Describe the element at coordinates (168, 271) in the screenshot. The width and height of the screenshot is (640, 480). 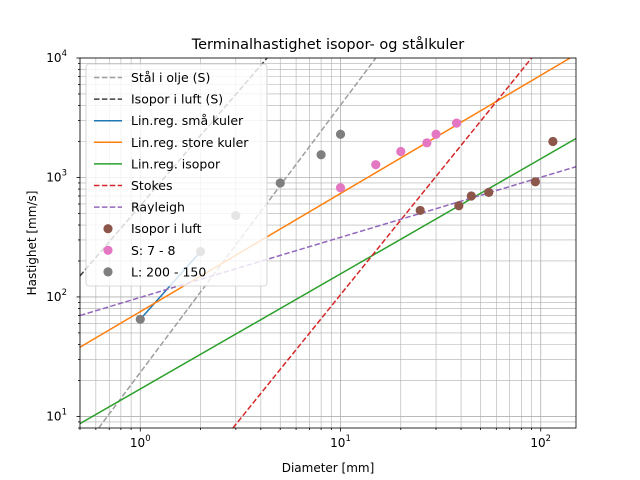
I see `legend-label: L: 200 - 150` at that location.